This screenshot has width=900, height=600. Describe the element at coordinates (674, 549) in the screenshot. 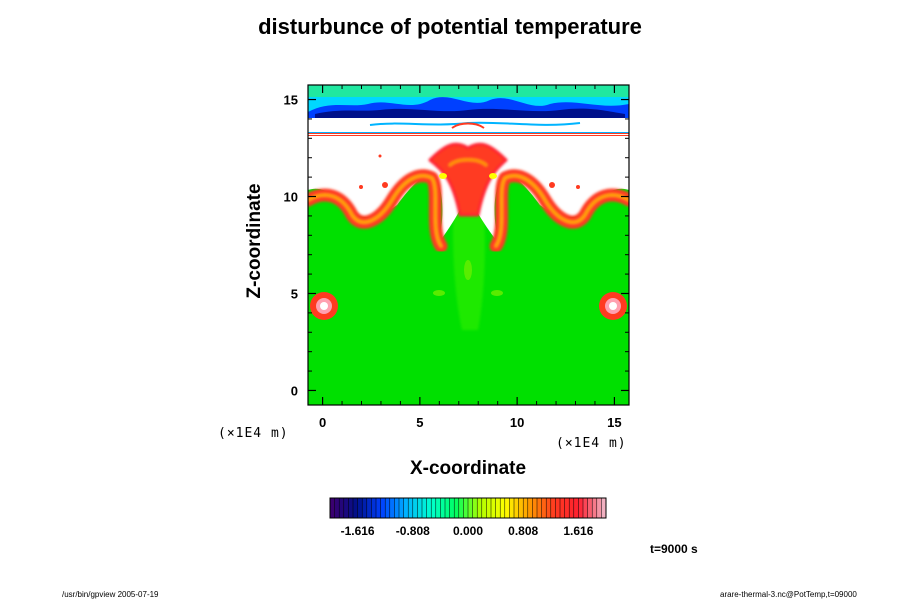

I see `time-label: t=9000 s` at that location.